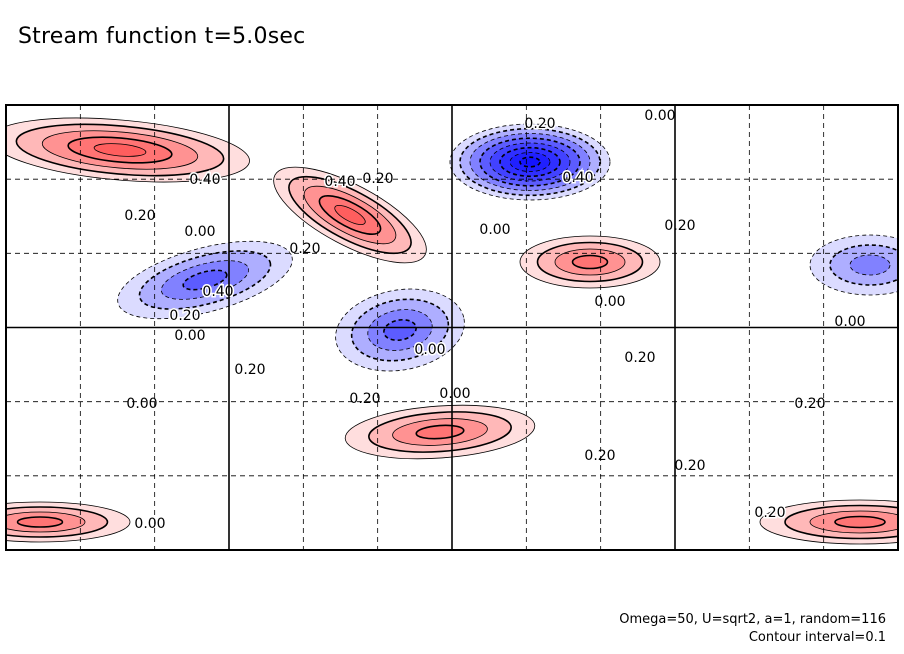  What do you see at coordinates (870, 265) in the screenshot?
I see `contour-level-neg-0.3` at bounding box center [870, 265].